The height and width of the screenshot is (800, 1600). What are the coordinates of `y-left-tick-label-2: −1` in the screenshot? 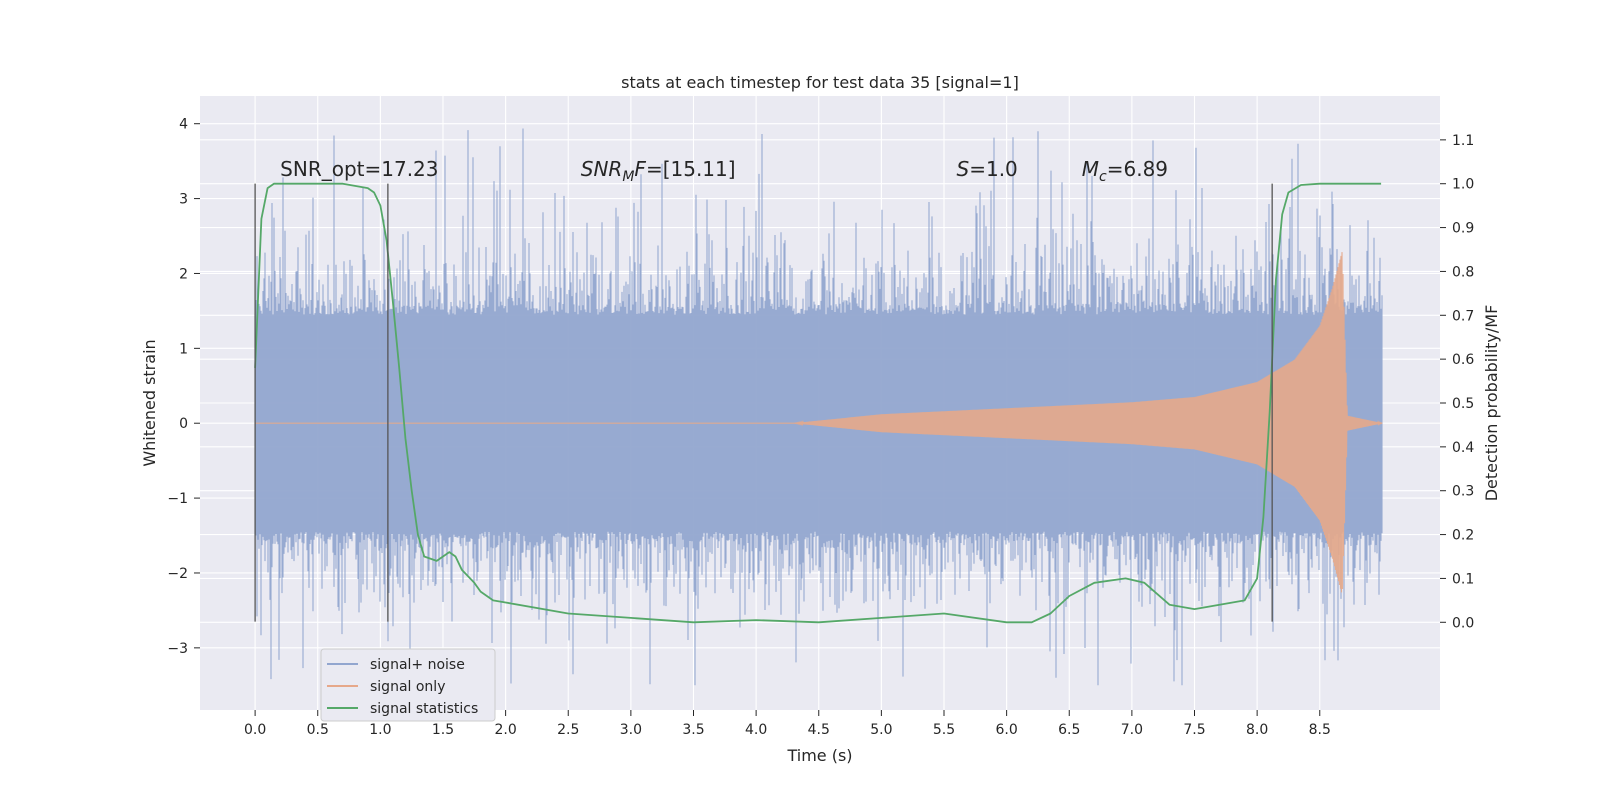 It's located at (177, 499).